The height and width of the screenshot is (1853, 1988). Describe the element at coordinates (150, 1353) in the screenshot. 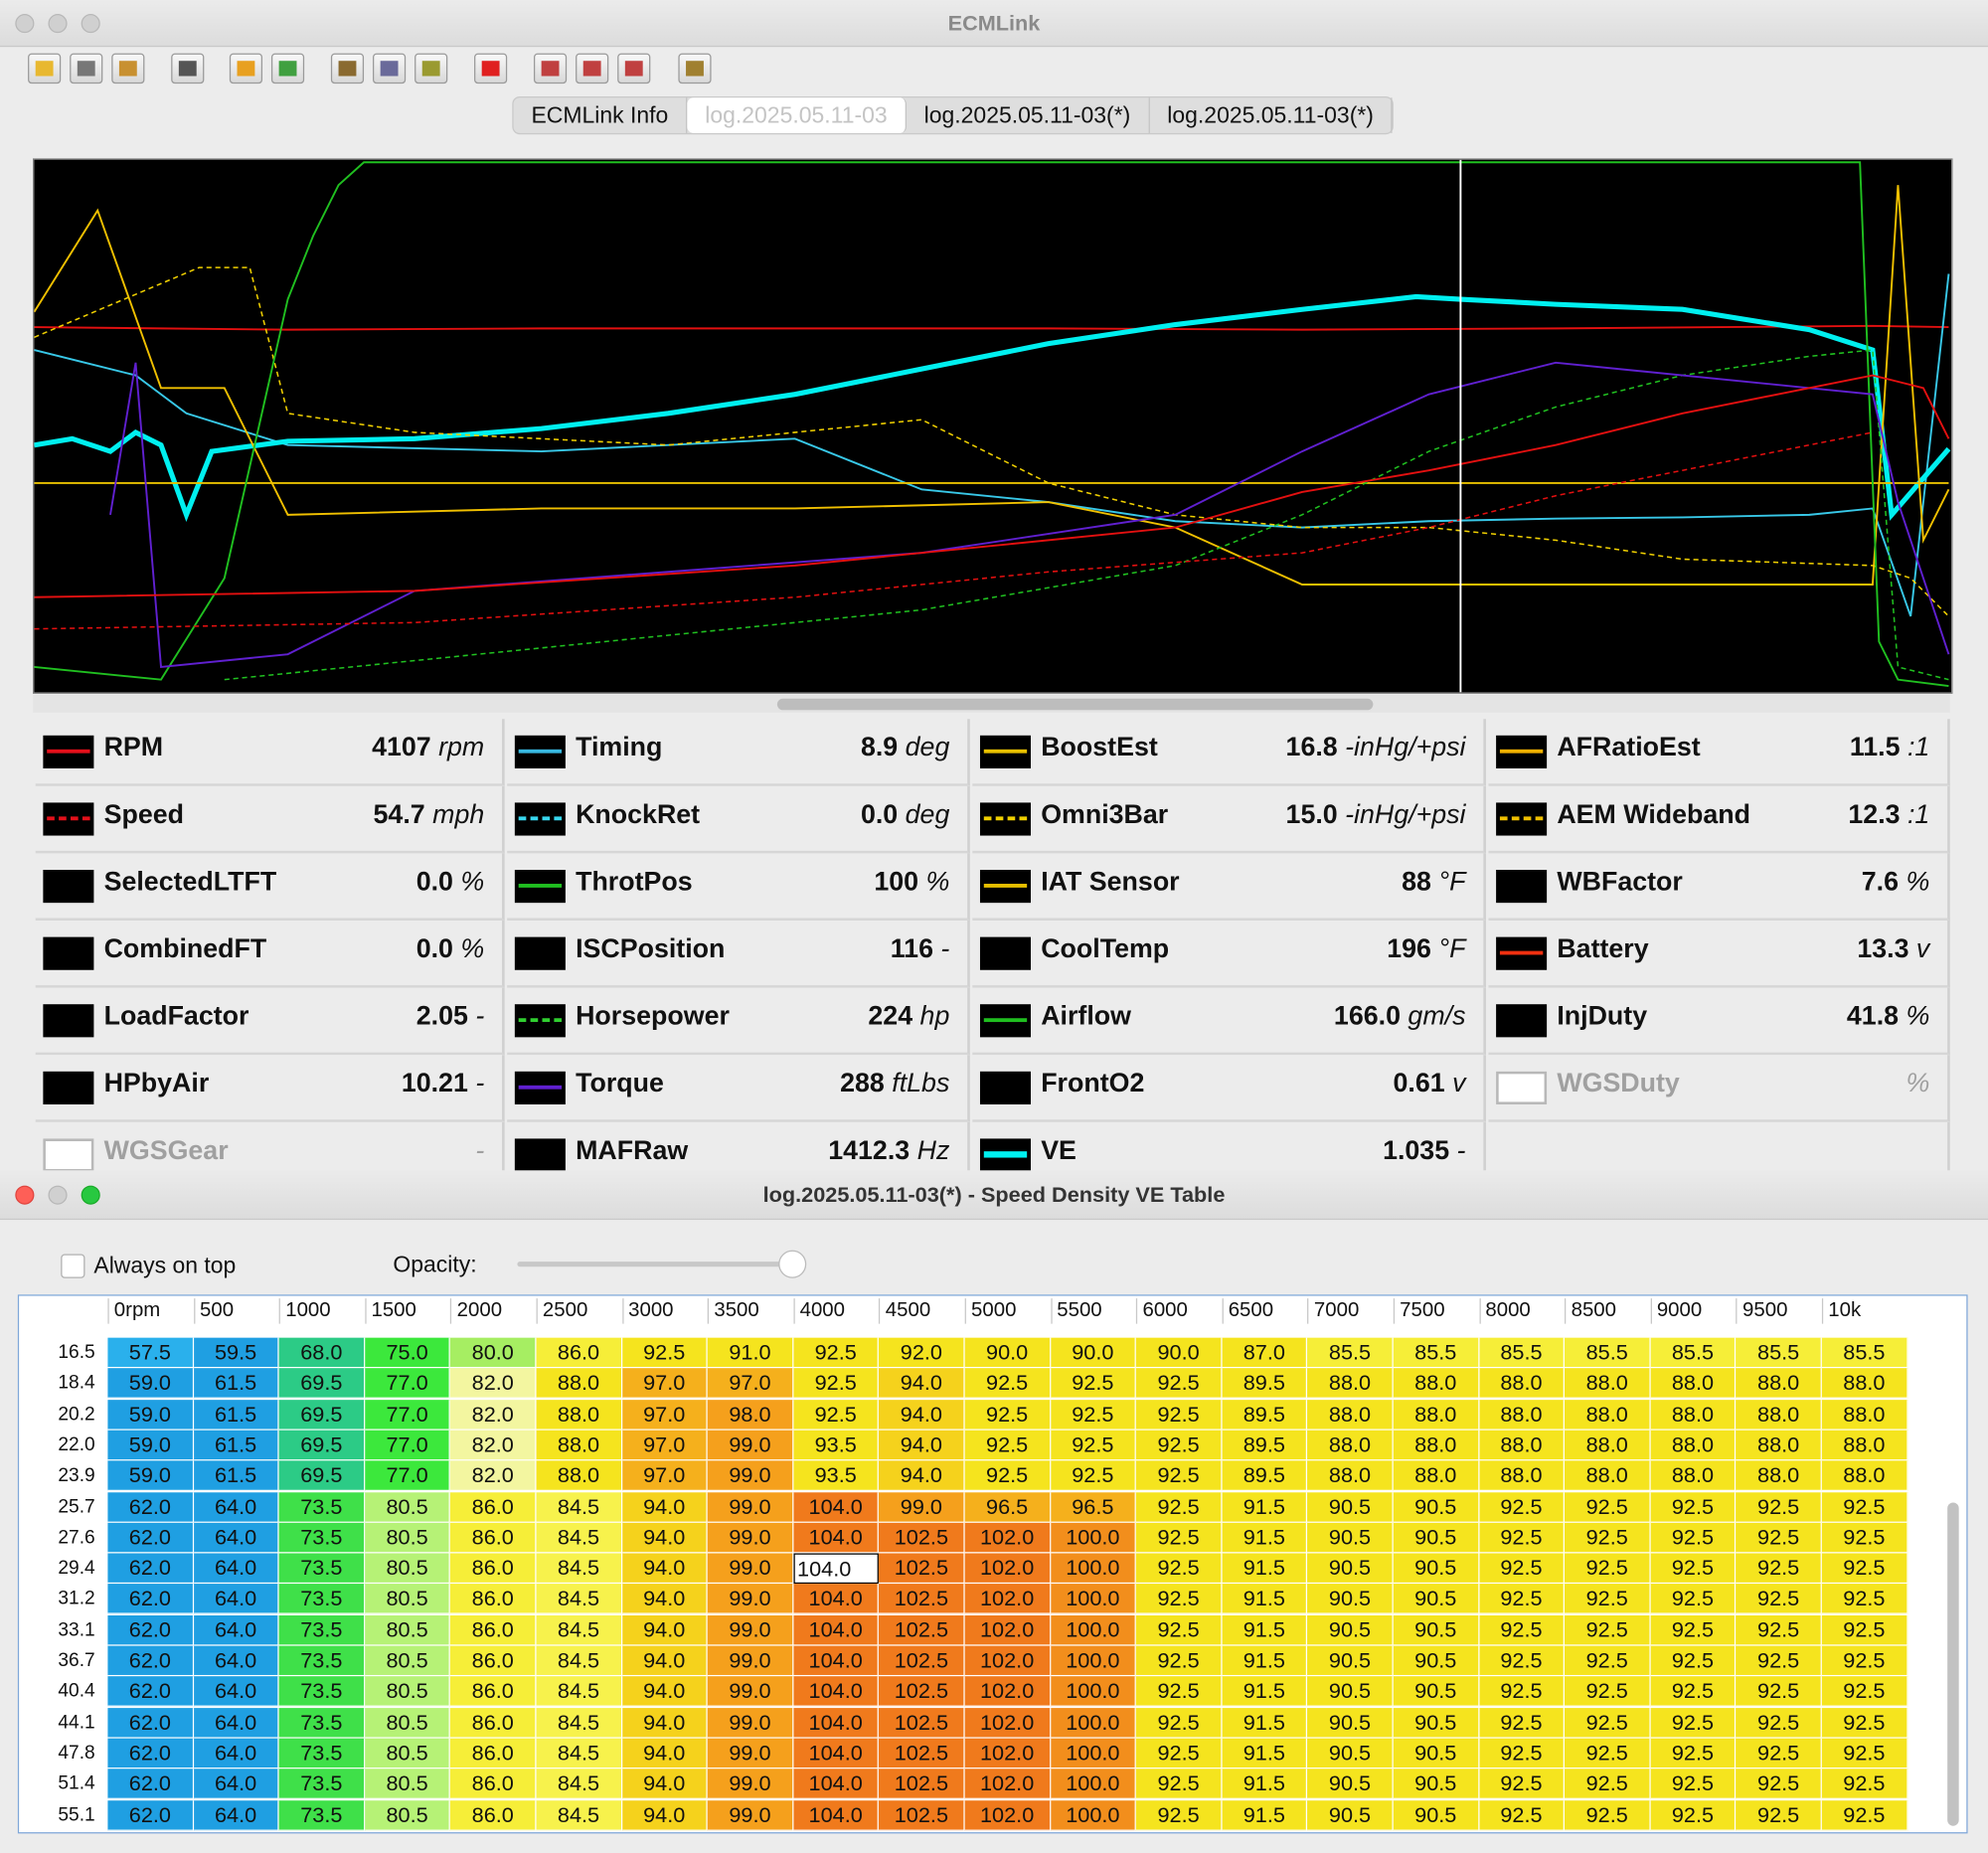

I see `ve-cell: 57.5` at that location.